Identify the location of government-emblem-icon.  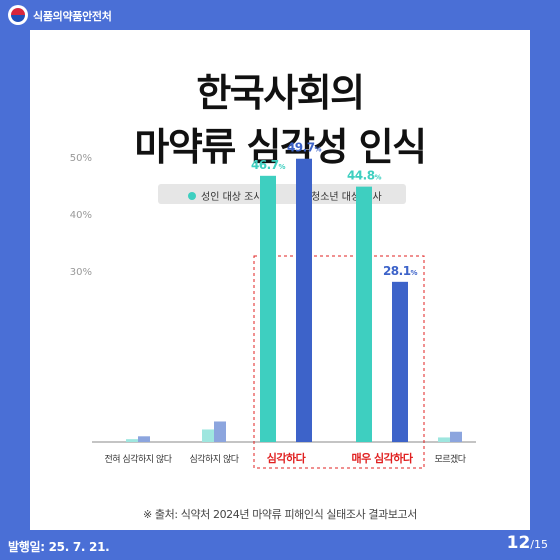
(18, 15).